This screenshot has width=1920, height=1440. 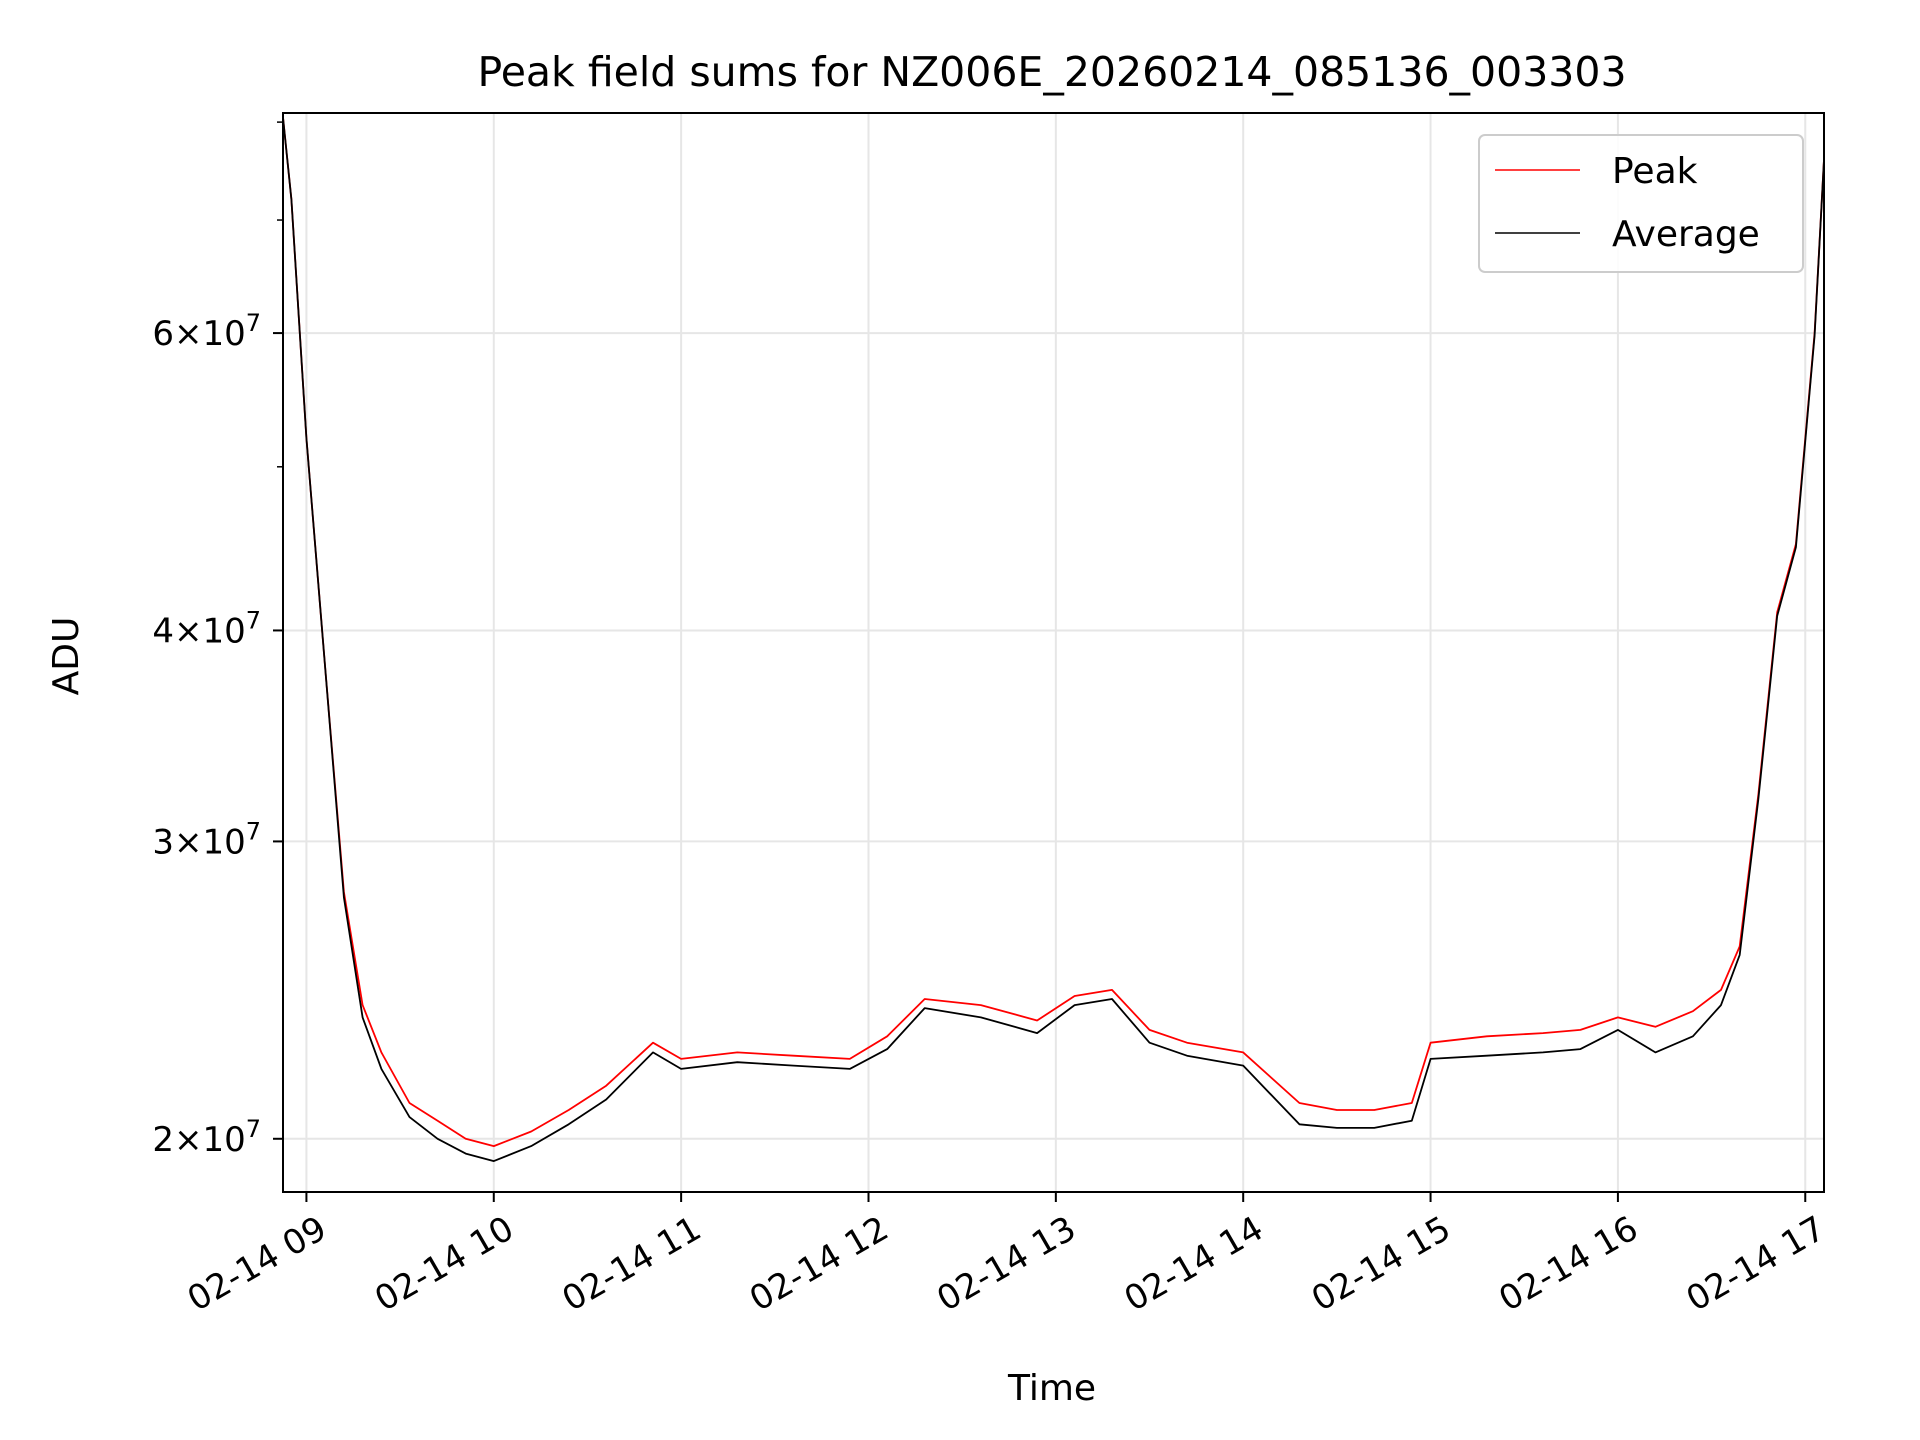 What do you see at coordinates (163, 334) in the screenshot?
I see `y-tick-mantissa: 6` at bounding box center [163, 334].